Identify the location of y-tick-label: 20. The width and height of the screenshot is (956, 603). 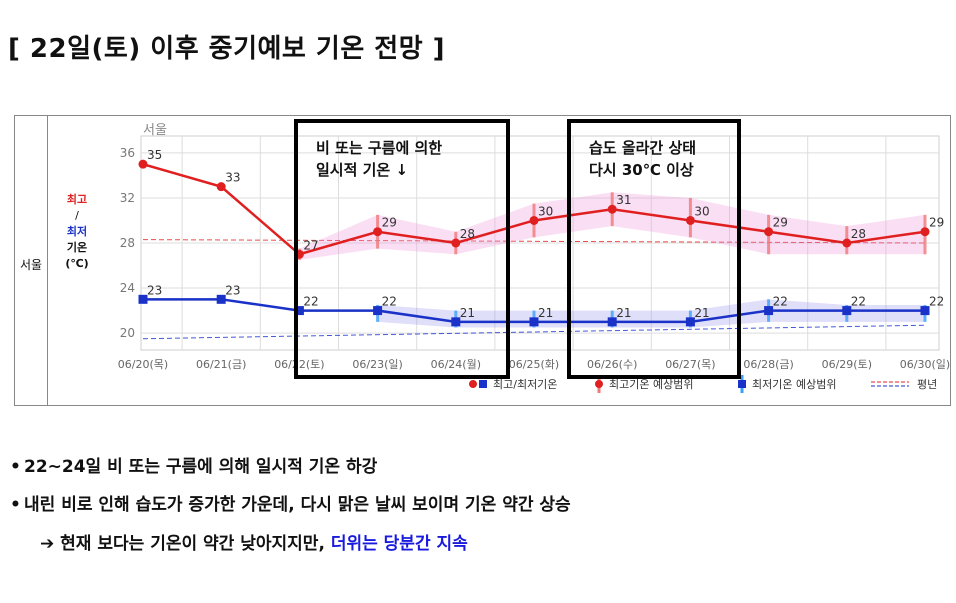
(127, 333).